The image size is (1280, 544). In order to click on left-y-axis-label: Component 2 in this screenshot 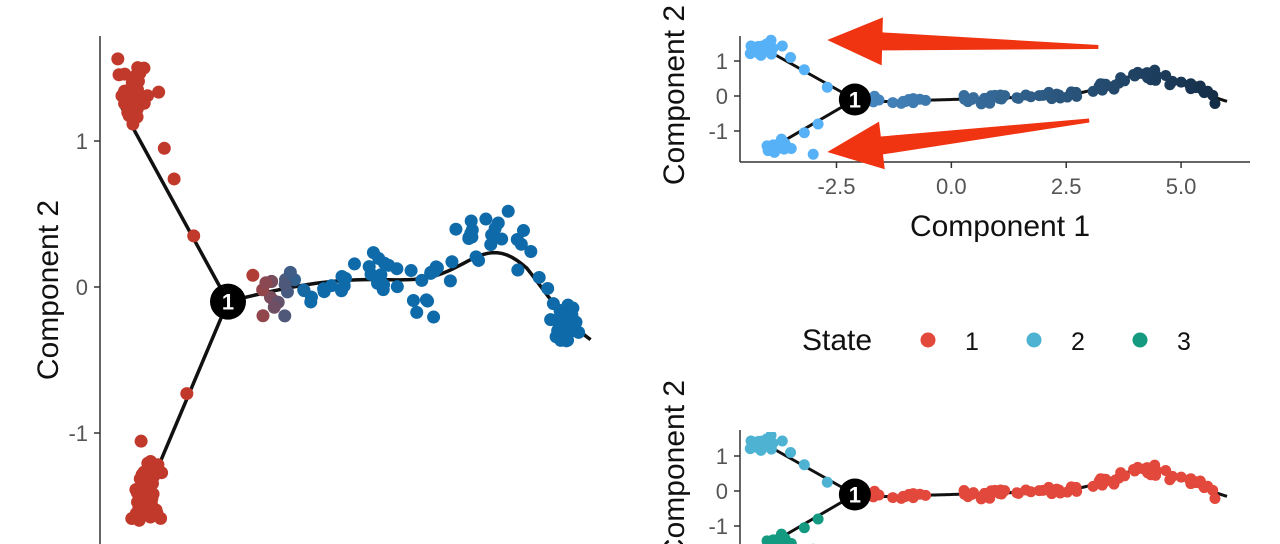, I will do `click(48, 290)`.